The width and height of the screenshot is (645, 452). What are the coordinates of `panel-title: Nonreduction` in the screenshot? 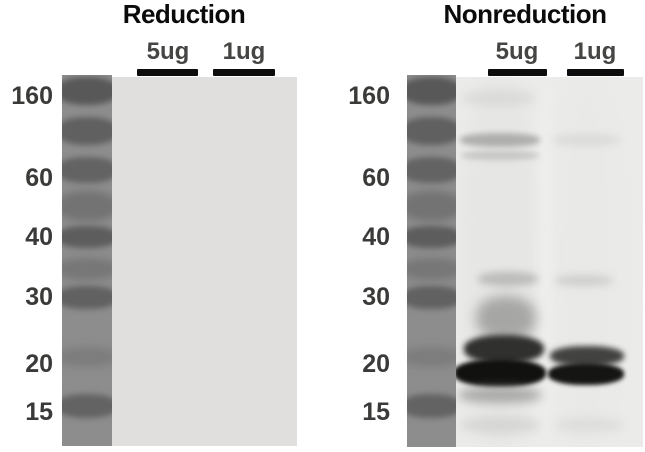 It's located at (525, 14).